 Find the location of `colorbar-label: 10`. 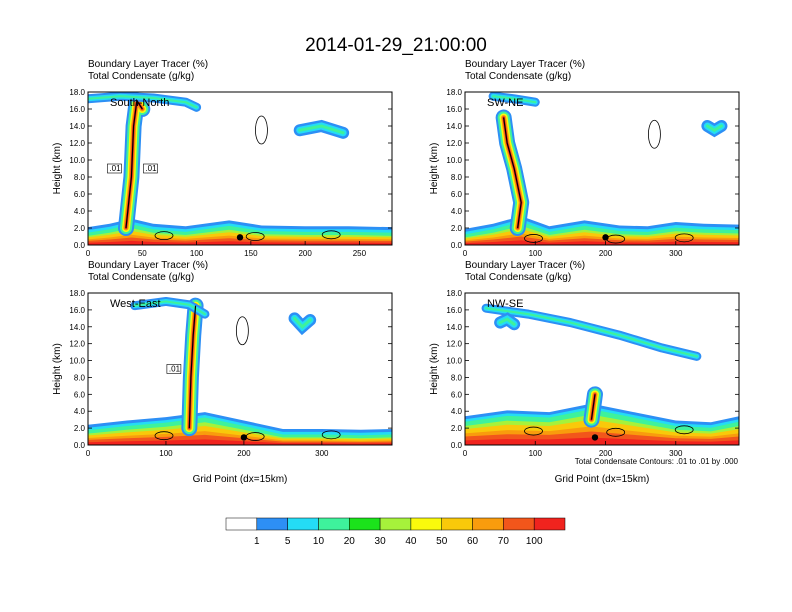

colorbar-label: 10 is located at coordinates (319, 541).